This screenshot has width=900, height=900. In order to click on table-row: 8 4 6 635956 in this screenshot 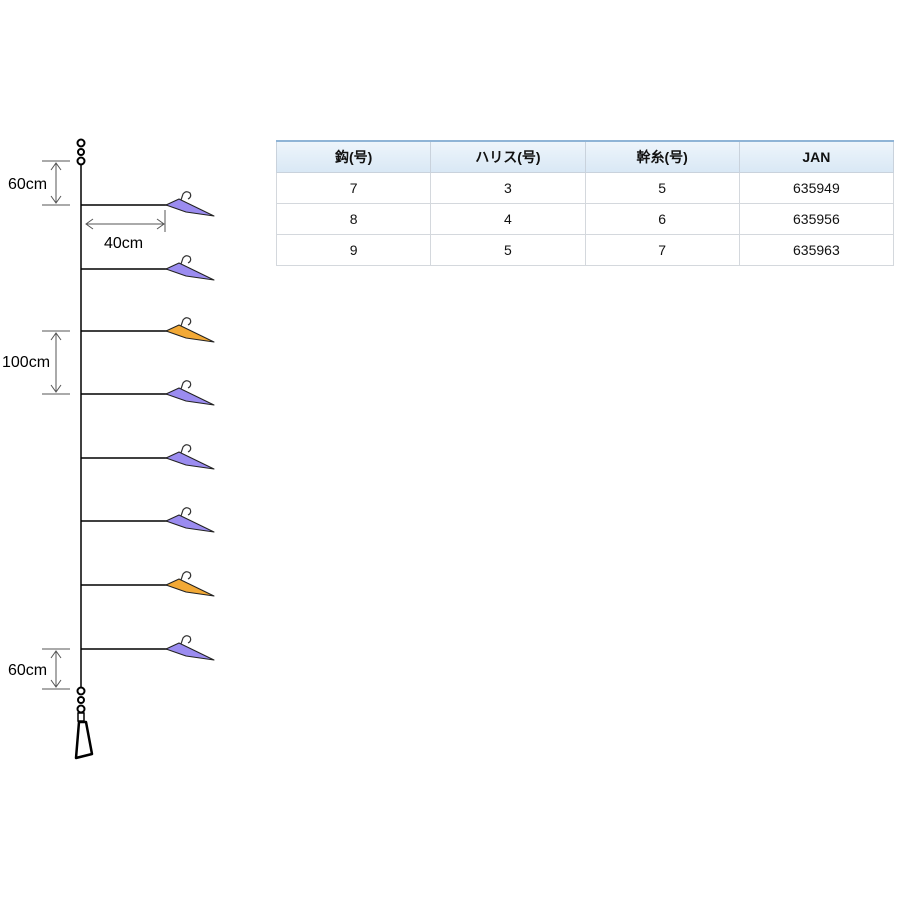, I will do `click(585, 219)`.